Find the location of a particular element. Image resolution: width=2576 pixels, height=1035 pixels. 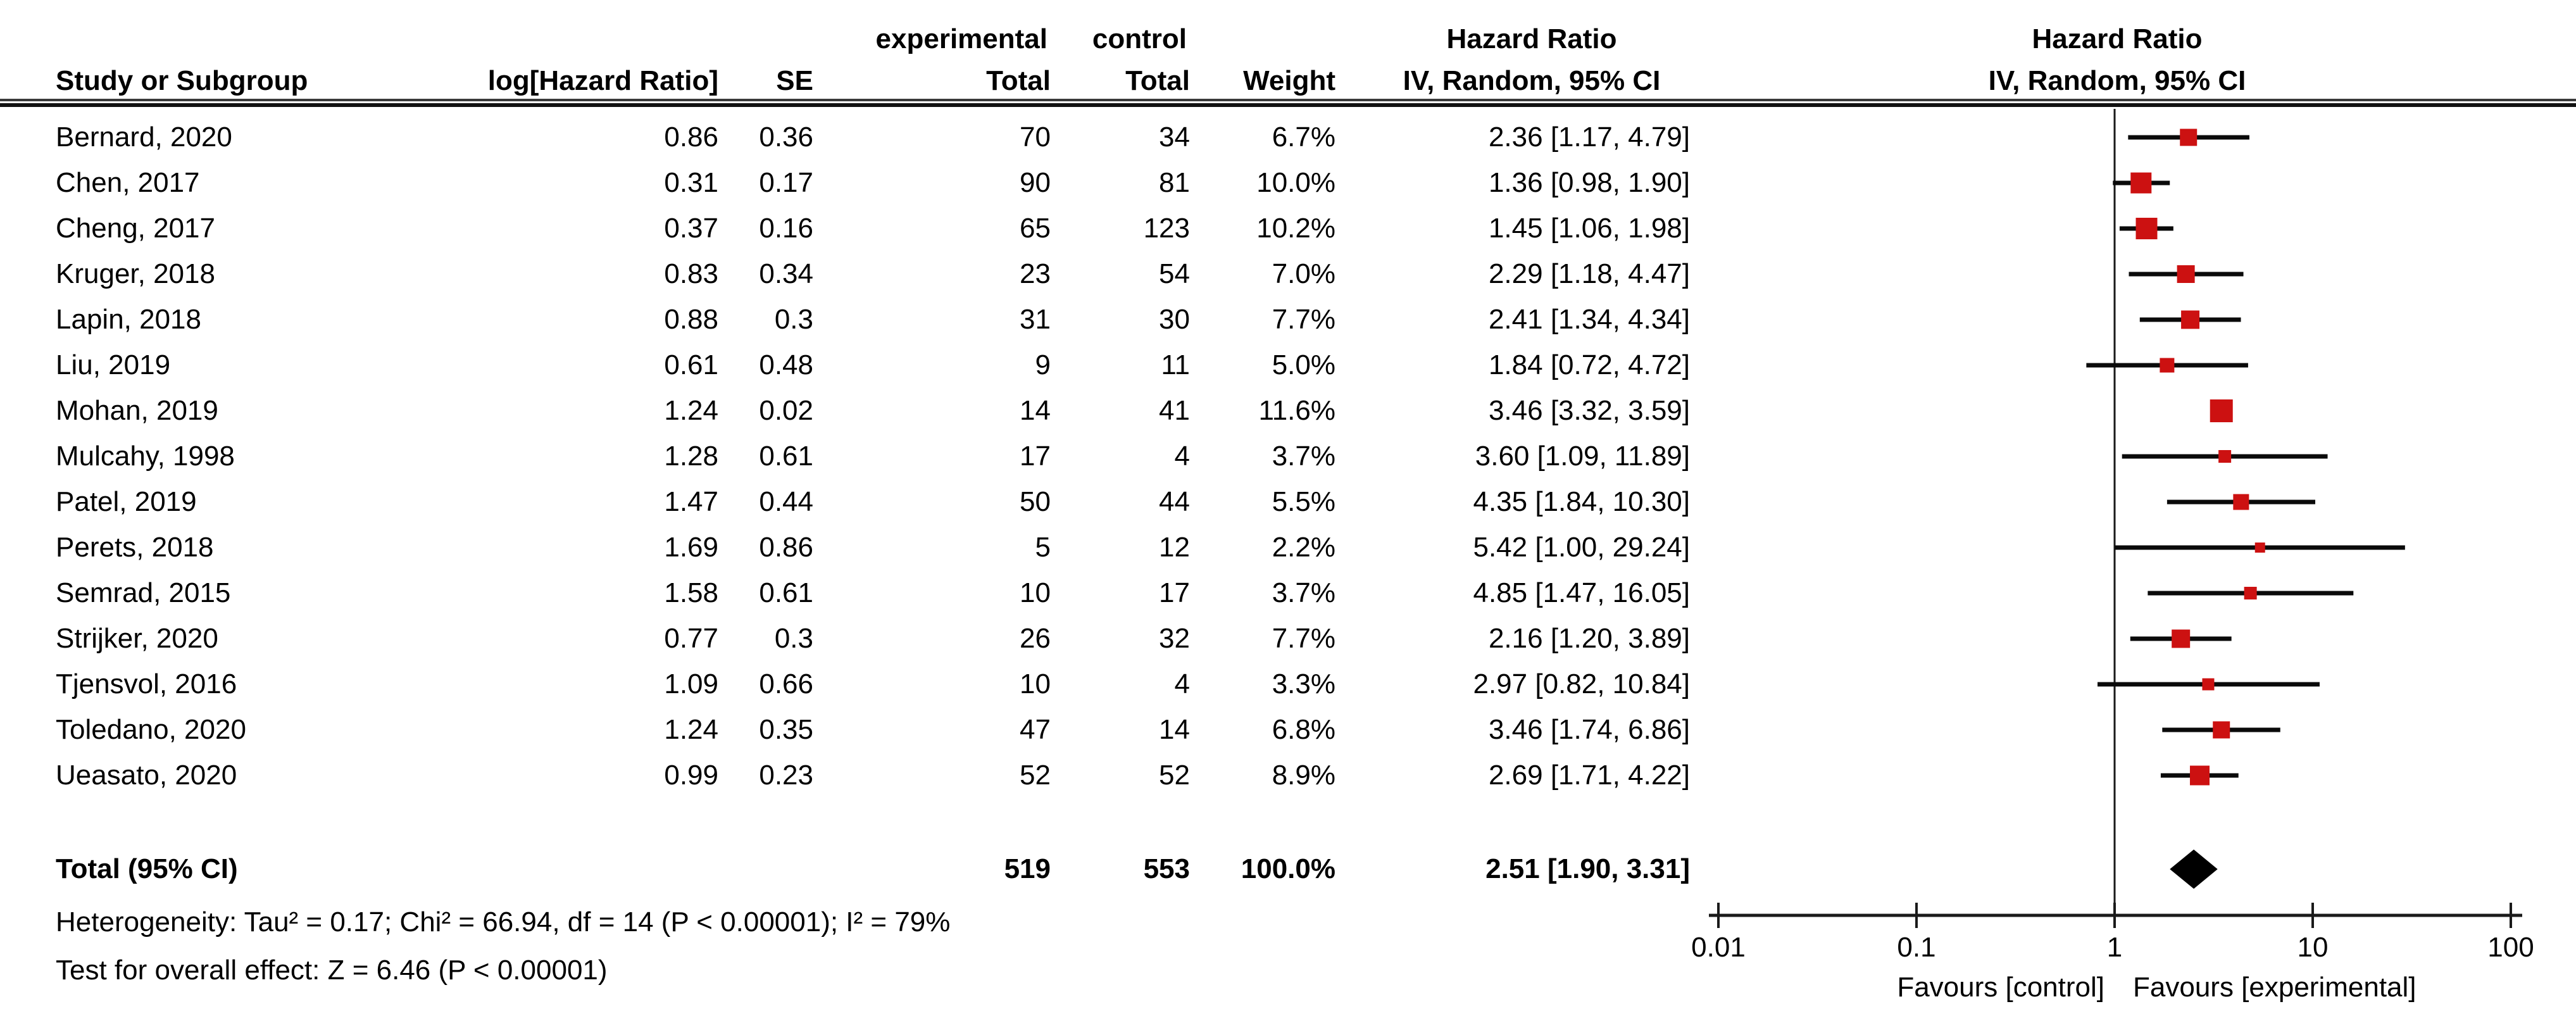

log-hr-value: 0.61 is located at coordinates (691, 364).